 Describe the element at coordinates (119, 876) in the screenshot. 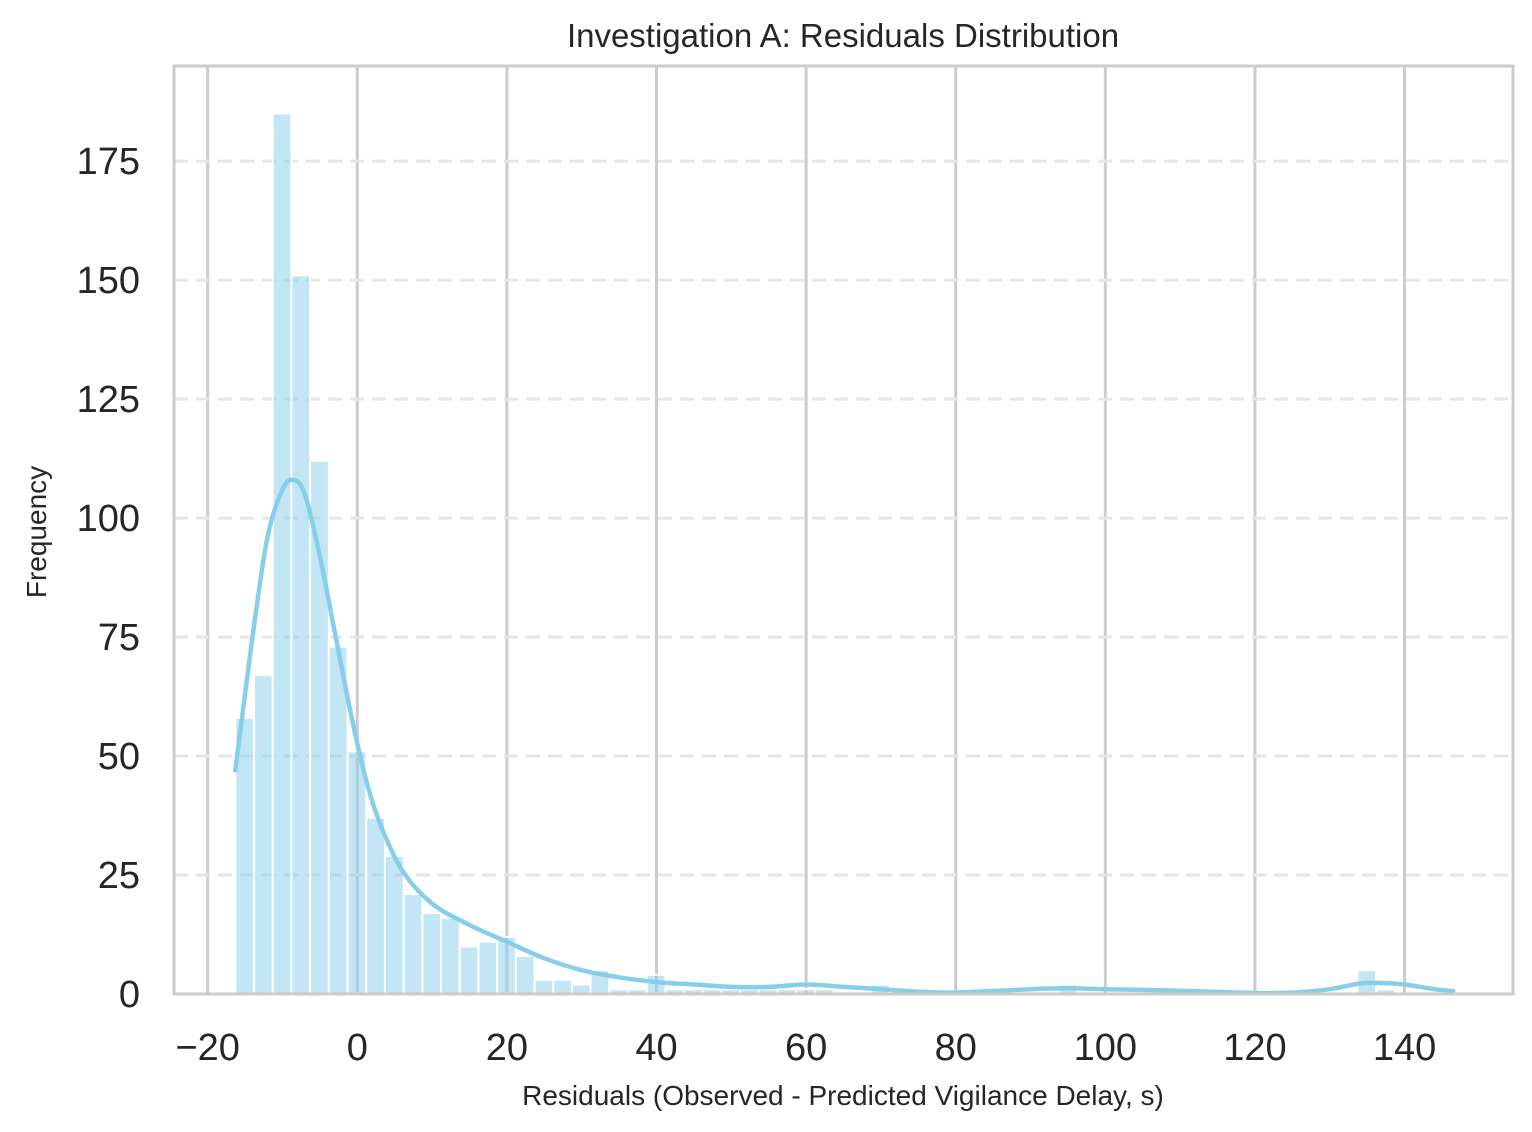

I see `y-tick-label: 25` at that location.